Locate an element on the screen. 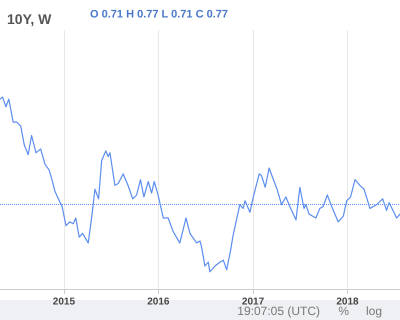 This screenshot has width=400, height=320. x-tick-label: 2016 is located at coordinates (158, 302).